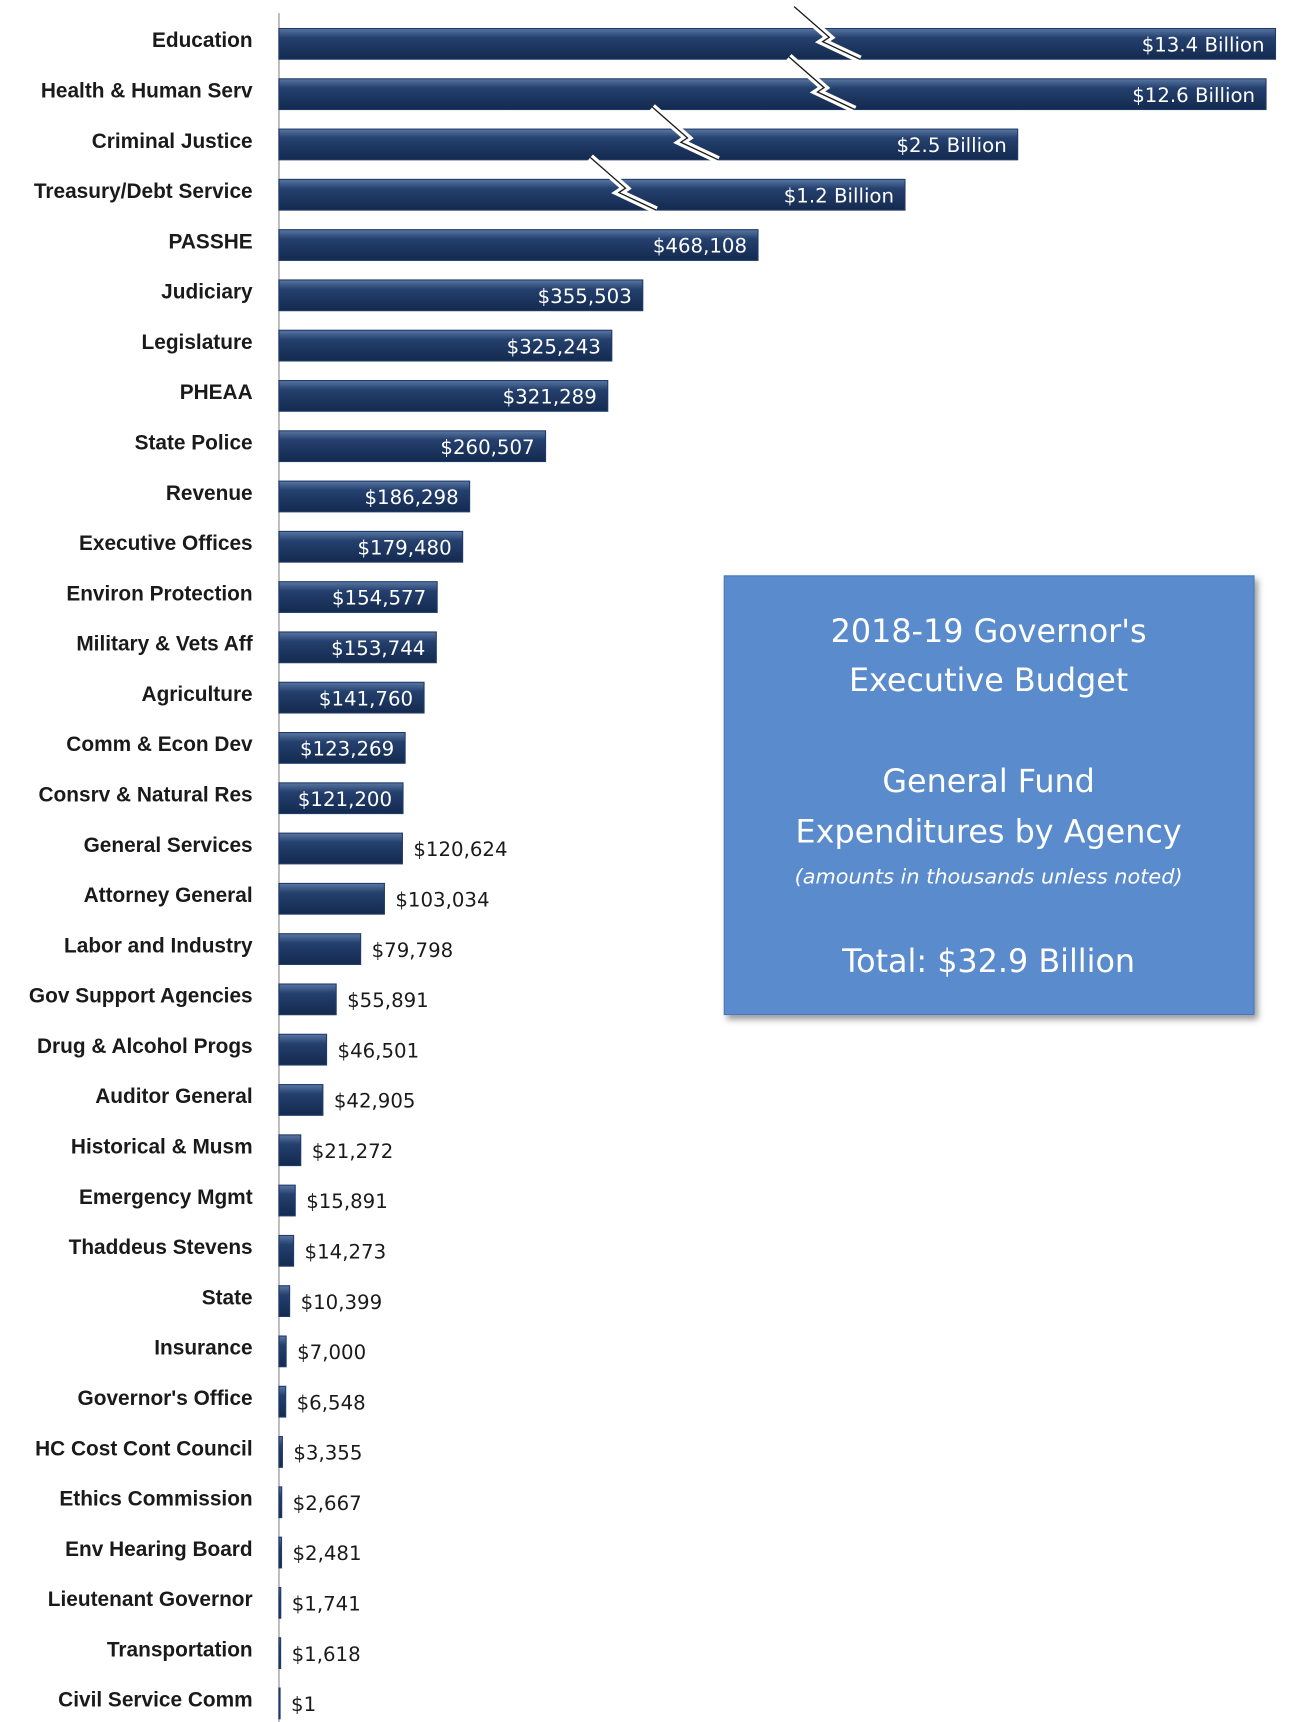  What do you see at coordinates (165, 1398) in the screenshot?
I see `category-label: Governor's Office` at bounding box center [165, 1398].